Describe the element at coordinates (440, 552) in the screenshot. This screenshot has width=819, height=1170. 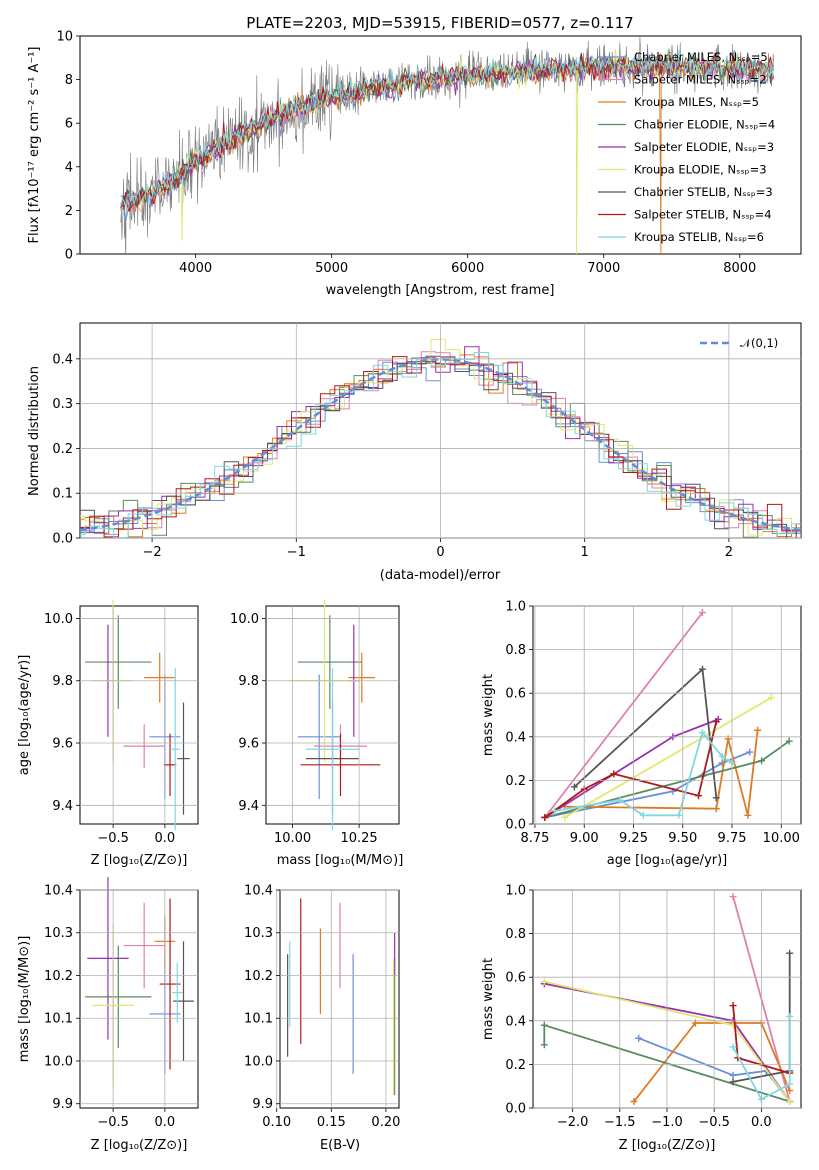
I see `x-tick-label: 0` at that location.